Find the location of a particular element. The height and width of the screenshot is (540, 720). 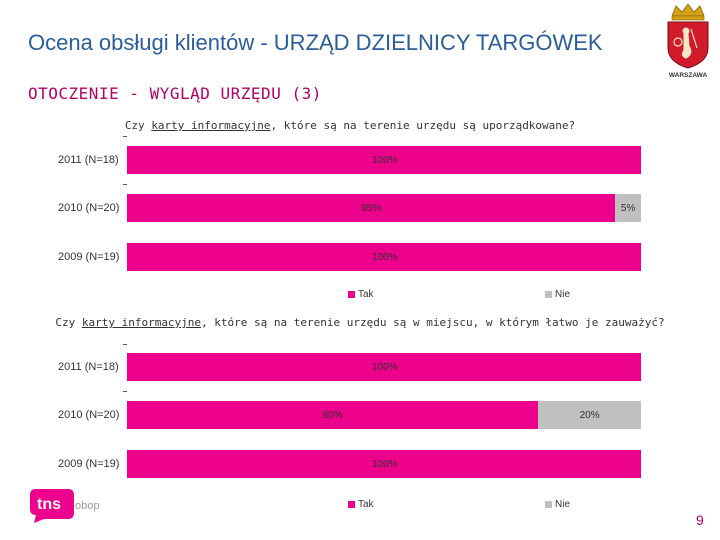

page-number: 9 is located at coordinates (700, 520).